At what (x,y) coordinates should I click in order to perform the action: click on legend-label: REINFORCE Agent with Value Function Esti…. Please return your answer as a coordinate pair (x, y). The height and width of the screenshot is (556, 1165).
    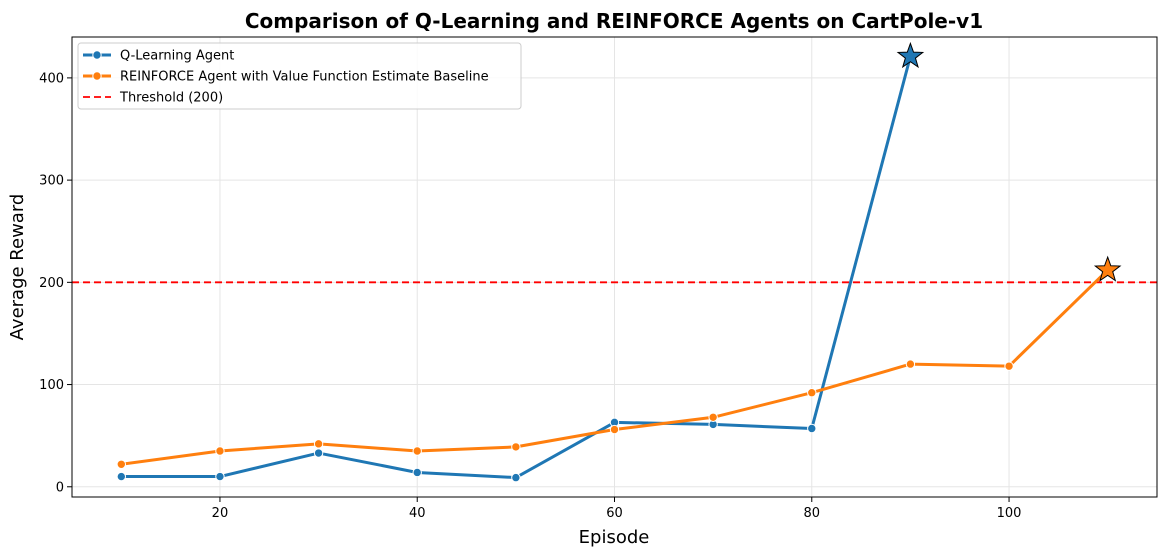
    Looking at the image, I should click on (304, 77).